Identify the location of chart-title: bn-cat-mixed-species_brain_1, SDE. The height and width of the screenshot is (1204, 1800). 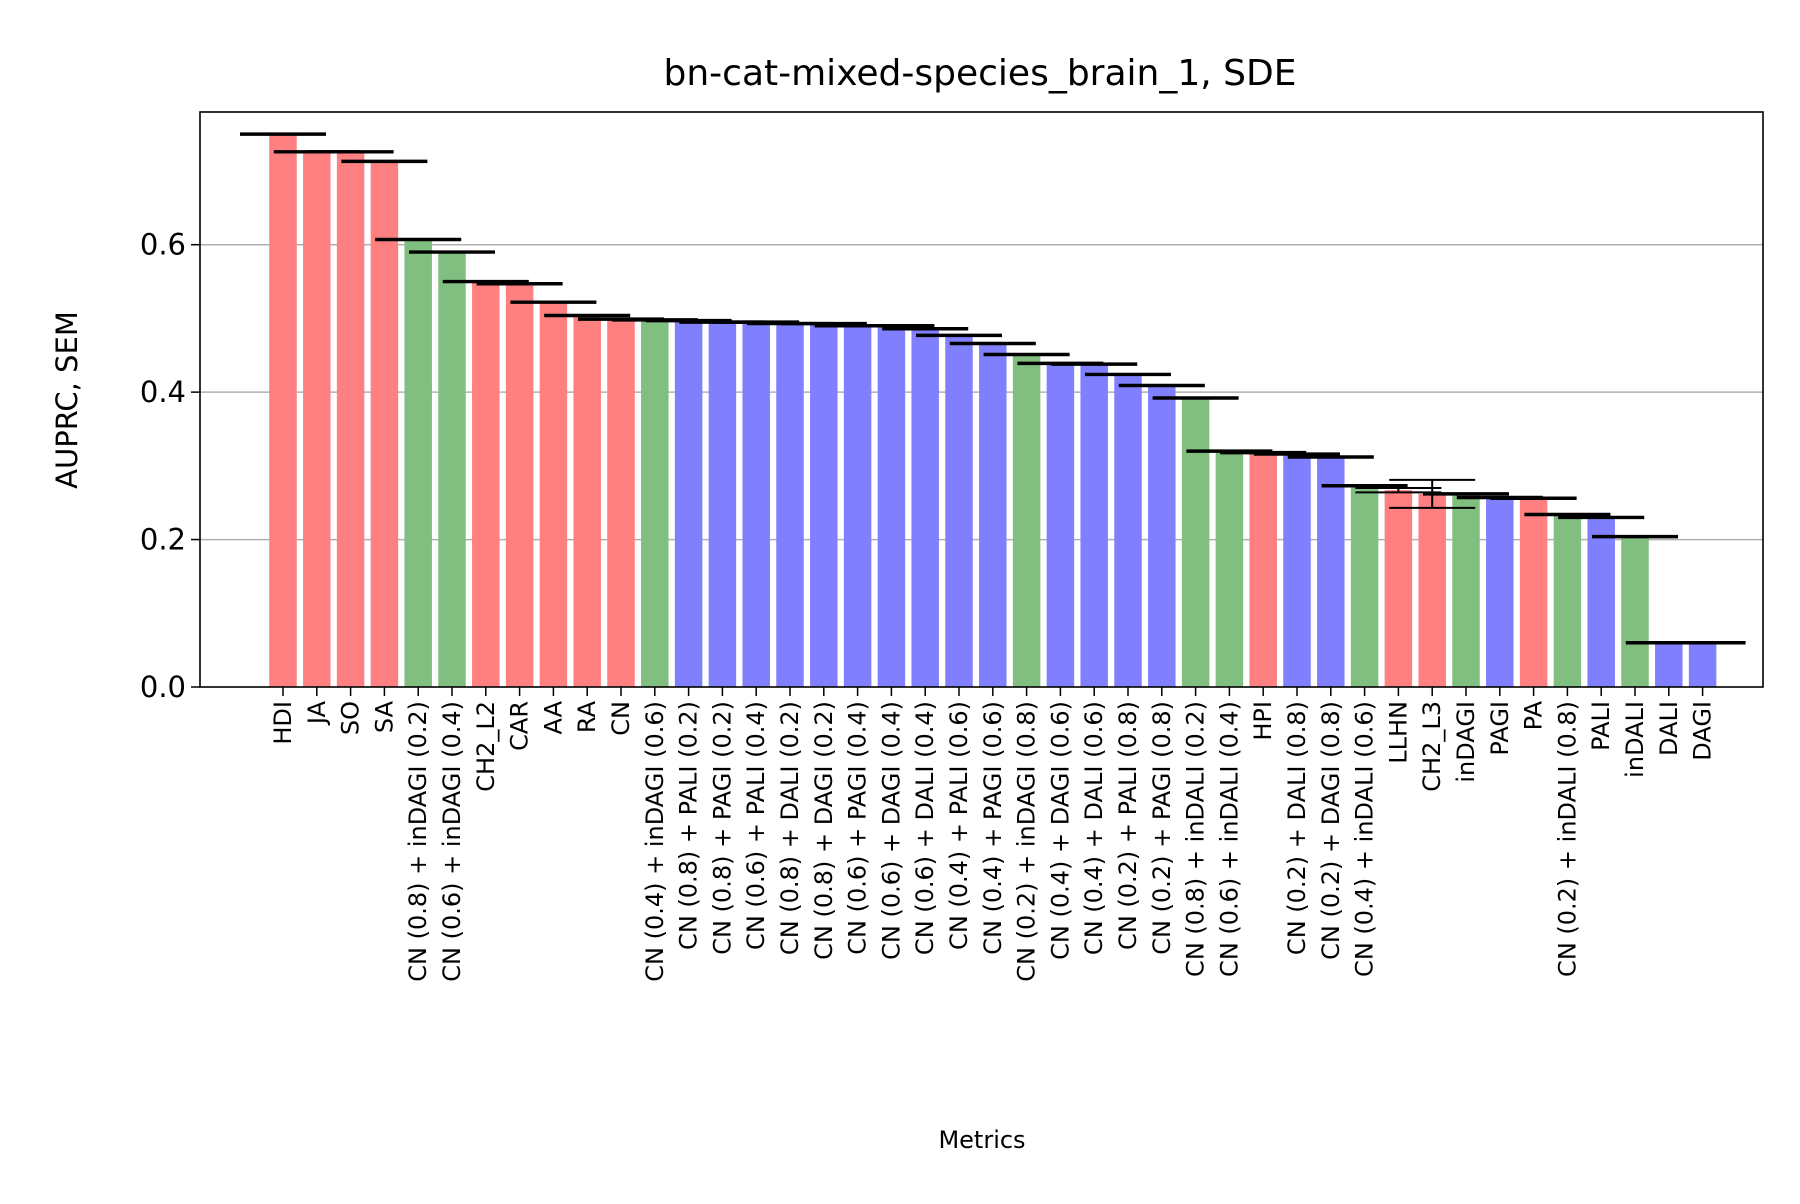
(980, 73).